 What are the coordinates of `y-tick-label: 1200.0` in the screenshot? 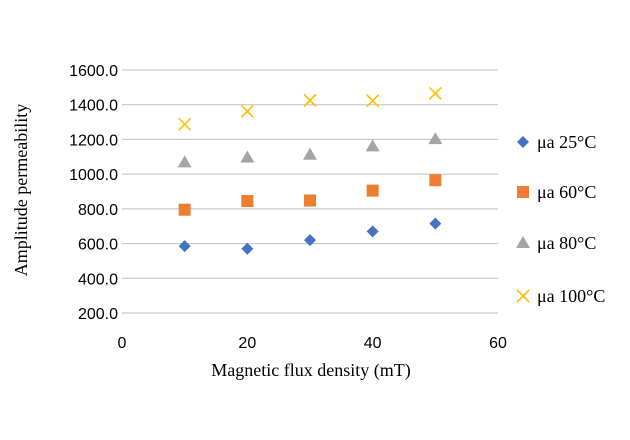 It's located at (93, 140).